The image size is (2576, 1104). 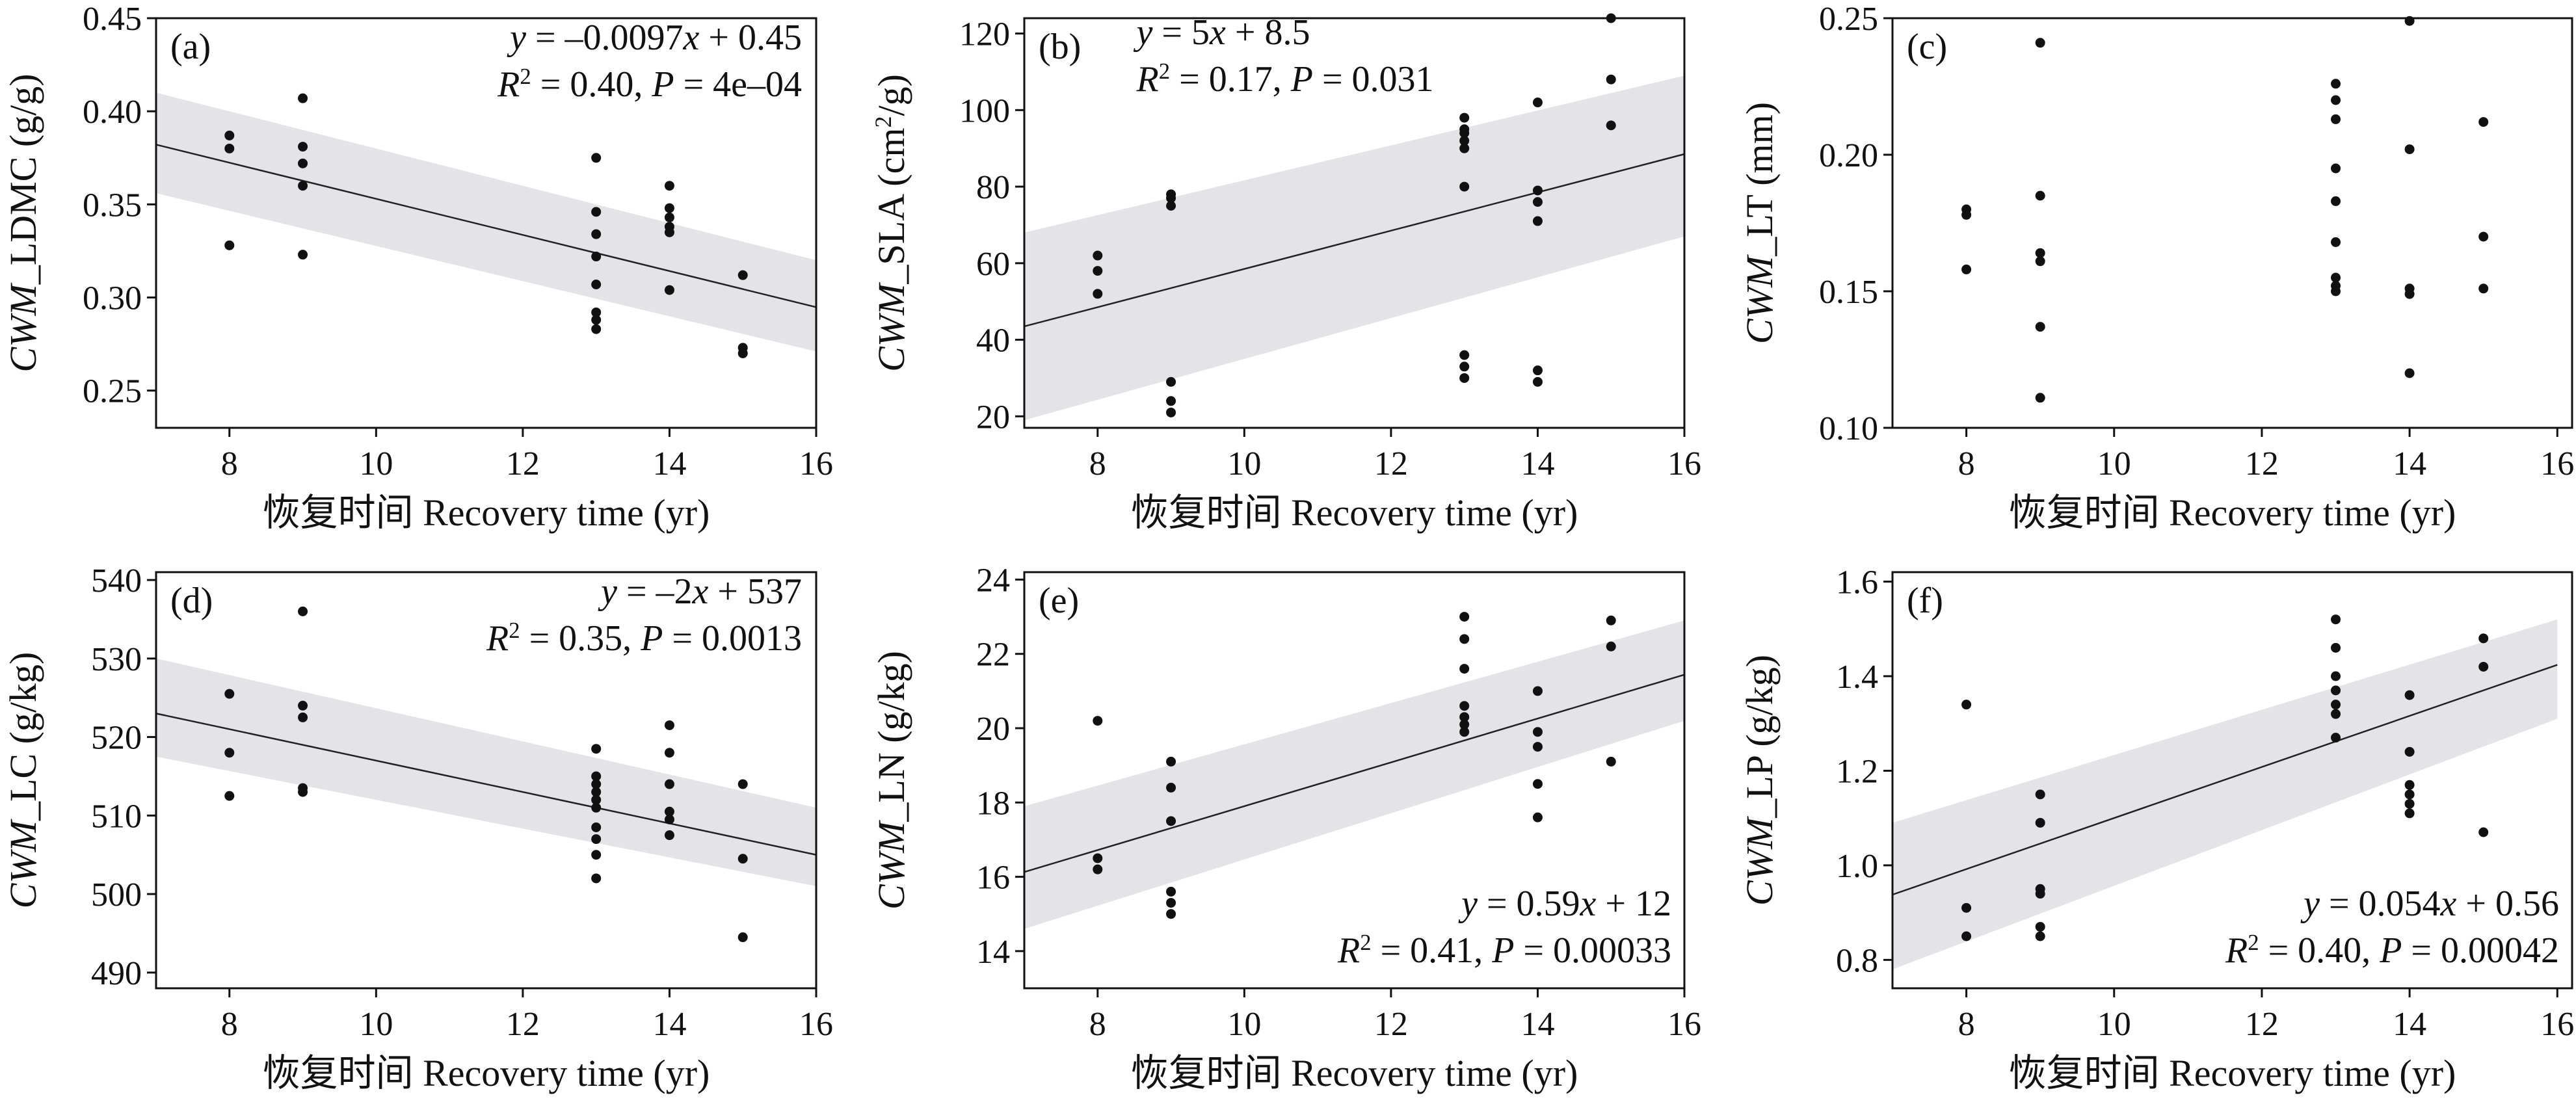 I want to click on y-tick-label: 1.6, so click(x=1857, y=582).